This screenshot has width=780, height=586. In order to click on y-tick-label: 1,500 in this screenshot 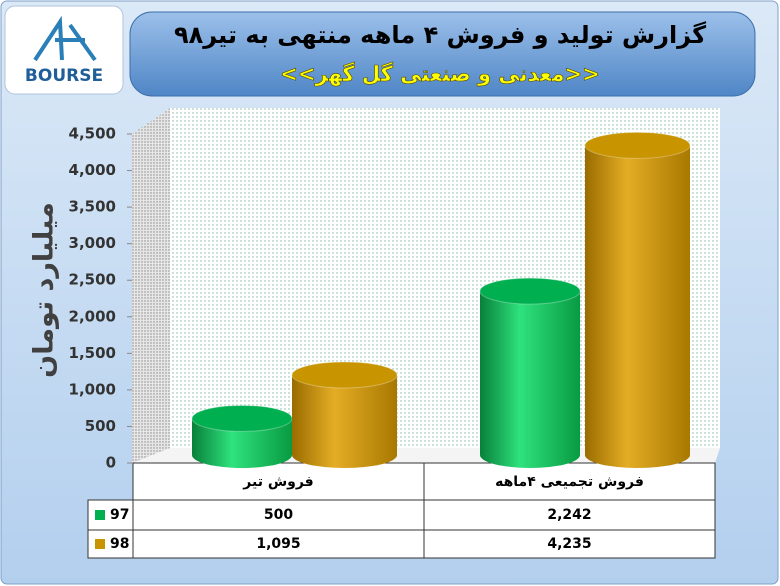, I will do `click(92, 353)`.